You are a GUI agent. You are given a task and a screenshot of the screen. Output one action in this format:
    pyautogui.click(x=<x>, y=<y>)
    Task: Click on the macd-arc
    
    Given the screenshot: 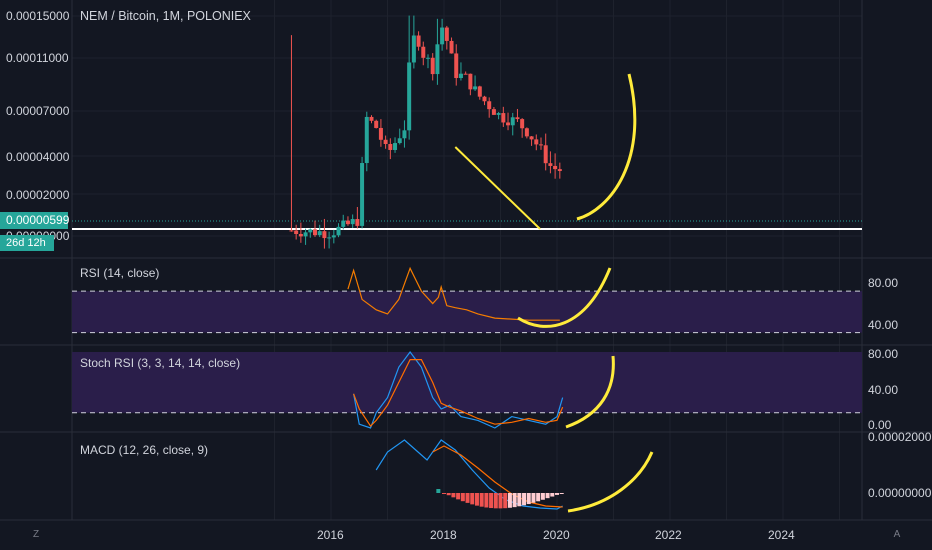 What is the action you would take?
    pyautogui.click(x=610, y=482)
    